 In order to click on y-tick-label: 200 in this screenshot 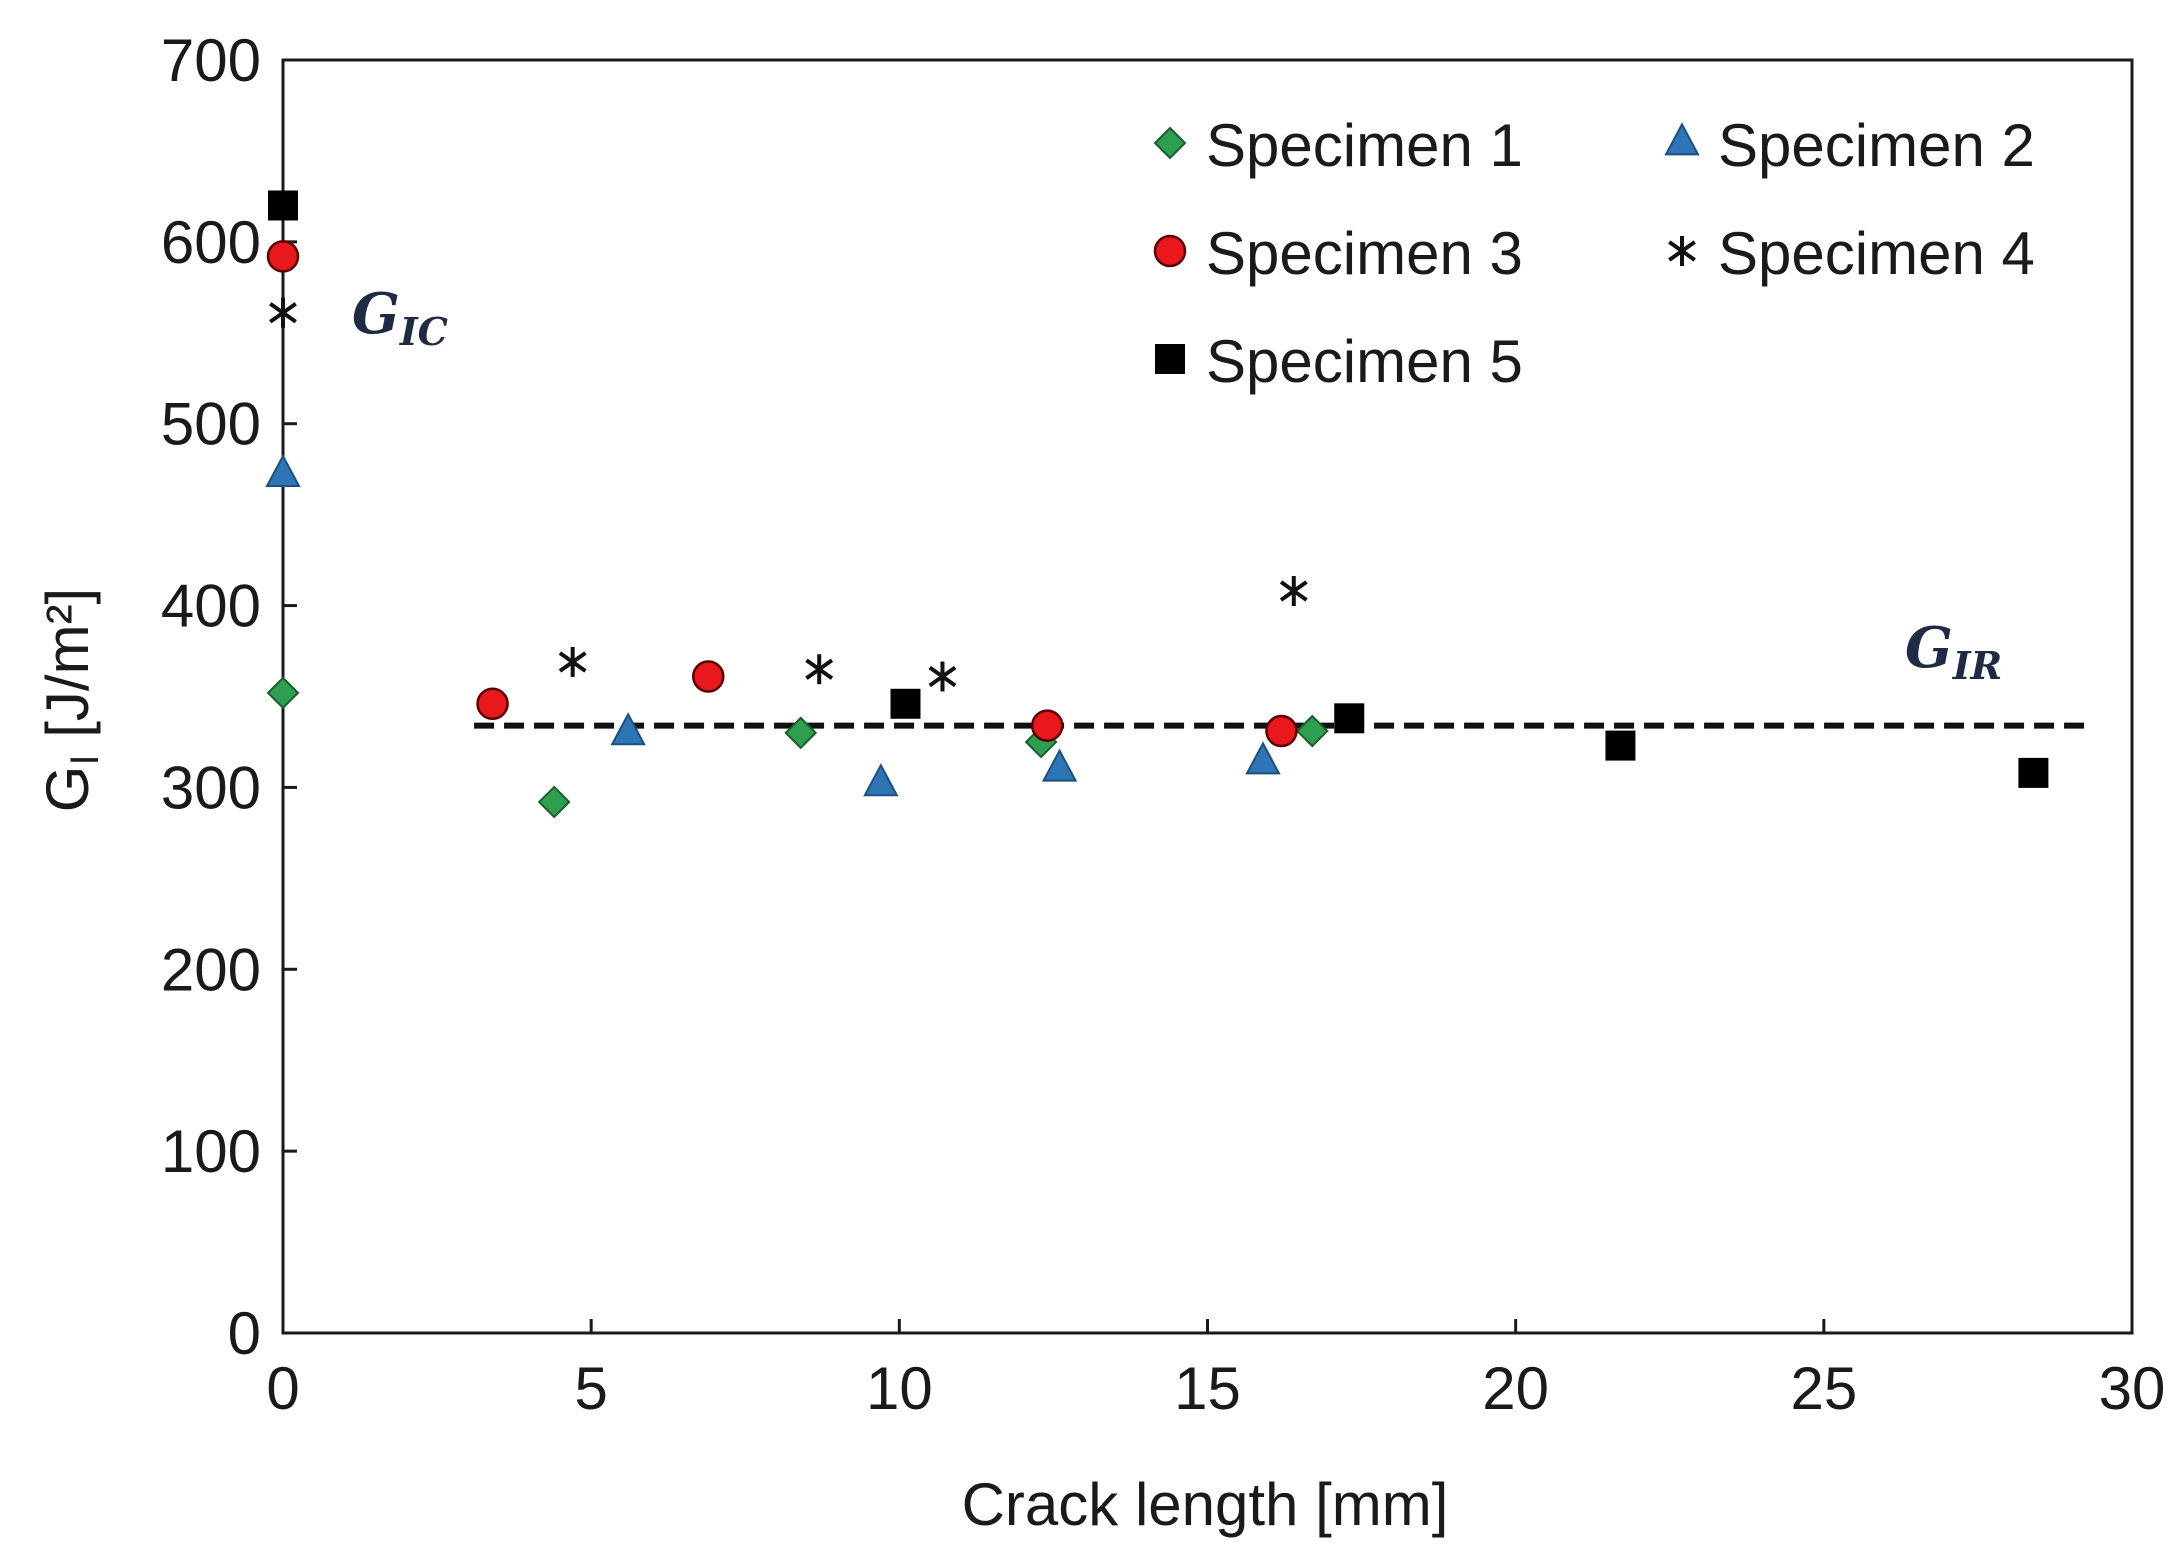, I will do `click(211, 969)`.